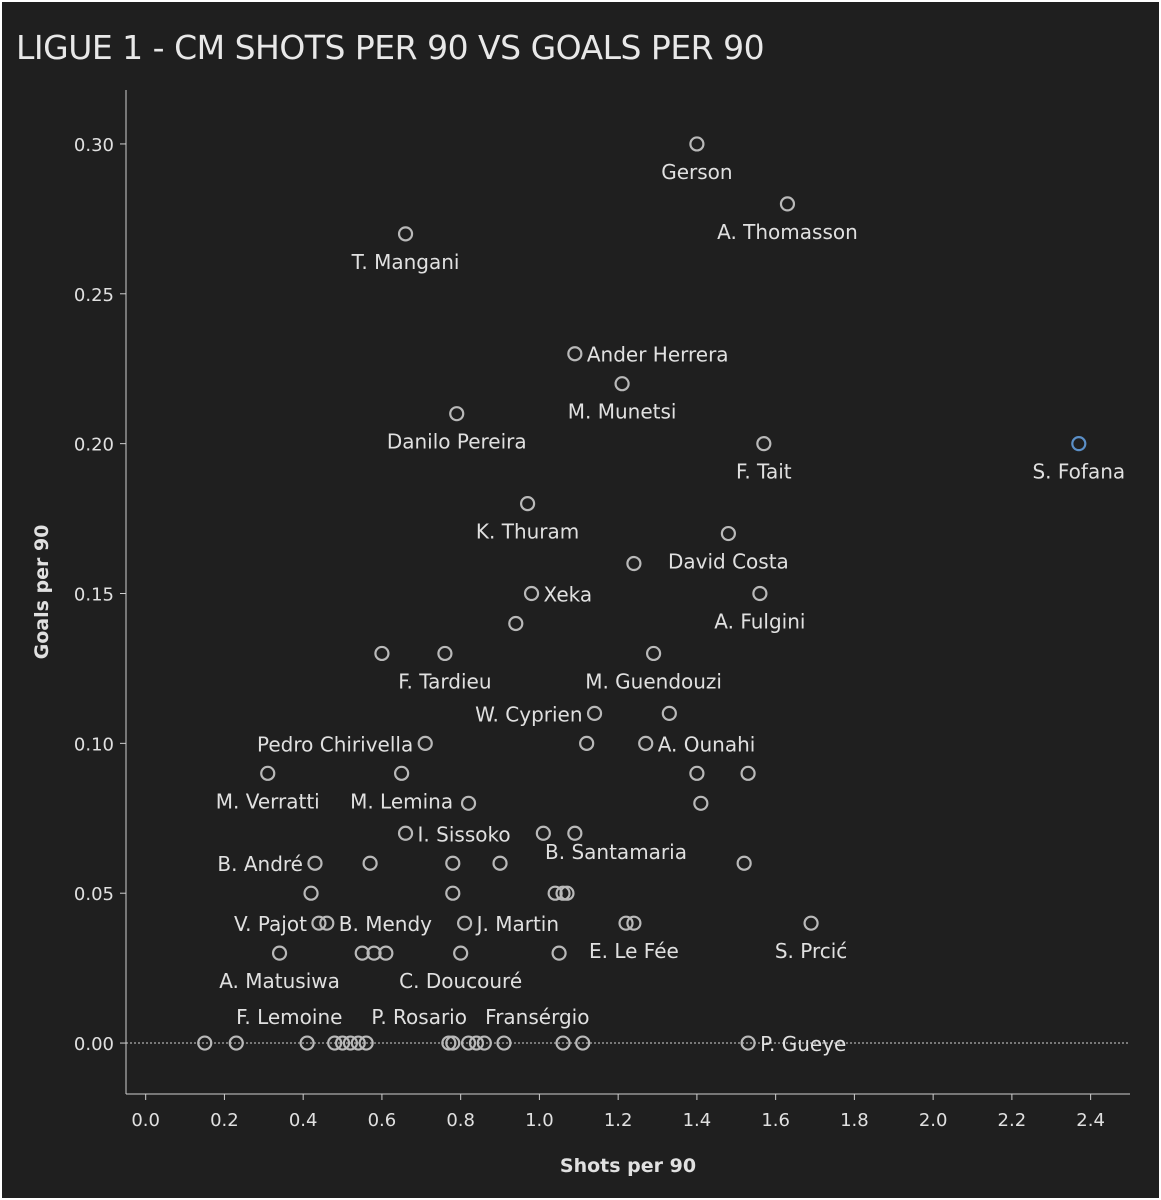 This screenshot has width=1161, height=1200. Describe the element at coordinates (653, 681) in the screenshot. I see `point-label: M. Guendouzi` at that location.